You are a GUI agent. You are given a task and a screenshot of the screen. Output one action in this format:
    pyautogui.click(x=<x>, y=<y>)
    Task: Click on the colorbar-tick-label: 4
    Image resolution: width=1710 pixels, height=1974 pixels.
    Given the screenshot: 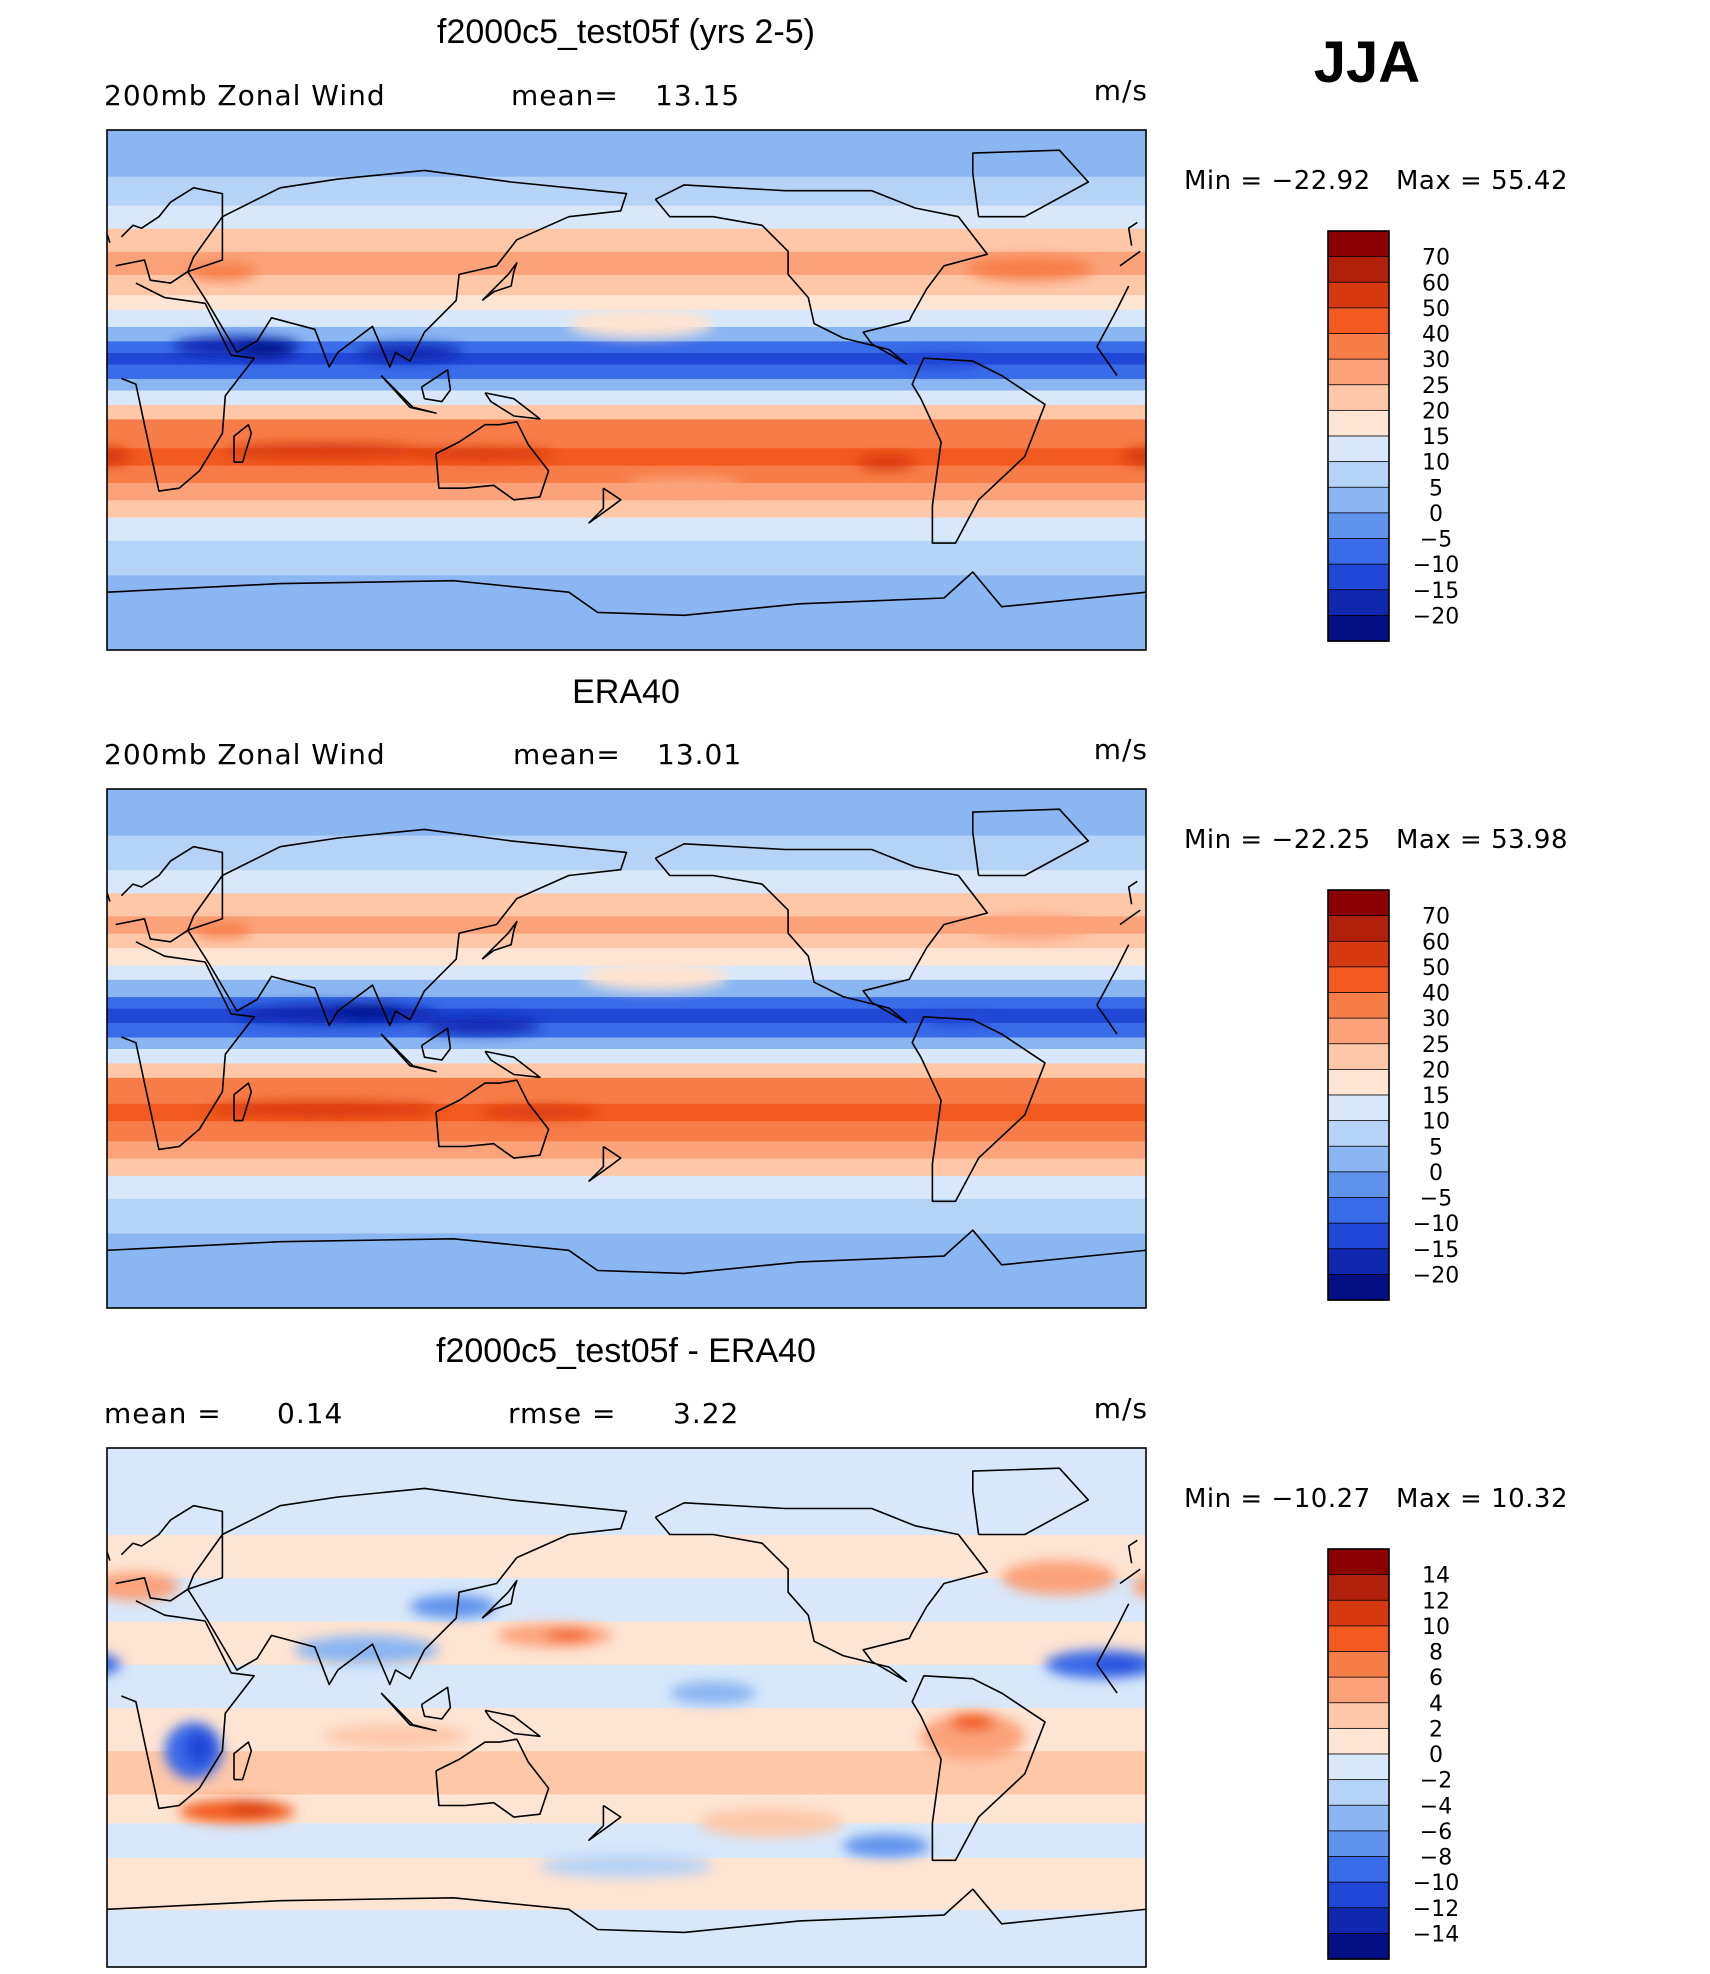 What is the action you would take?
    pyautogui.click(x=1436, y=1704)
    